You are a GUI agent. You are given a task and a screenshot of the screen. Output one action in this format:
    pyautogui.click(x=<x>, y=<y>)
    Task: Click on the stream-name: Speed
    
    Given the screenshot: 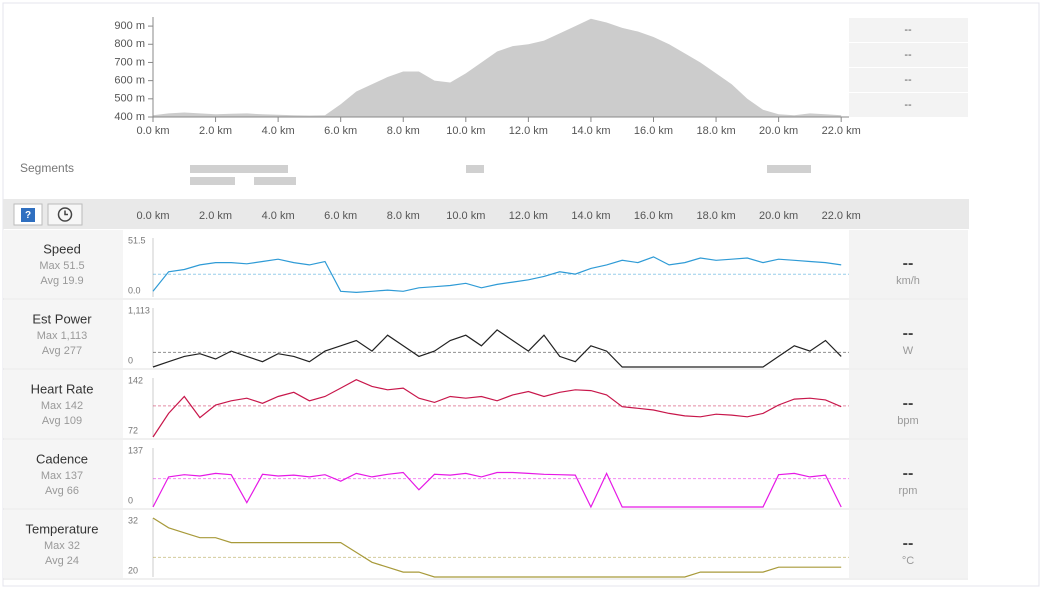 What is the action you would take?
    pyautogui.click(x=62, y=248)
    